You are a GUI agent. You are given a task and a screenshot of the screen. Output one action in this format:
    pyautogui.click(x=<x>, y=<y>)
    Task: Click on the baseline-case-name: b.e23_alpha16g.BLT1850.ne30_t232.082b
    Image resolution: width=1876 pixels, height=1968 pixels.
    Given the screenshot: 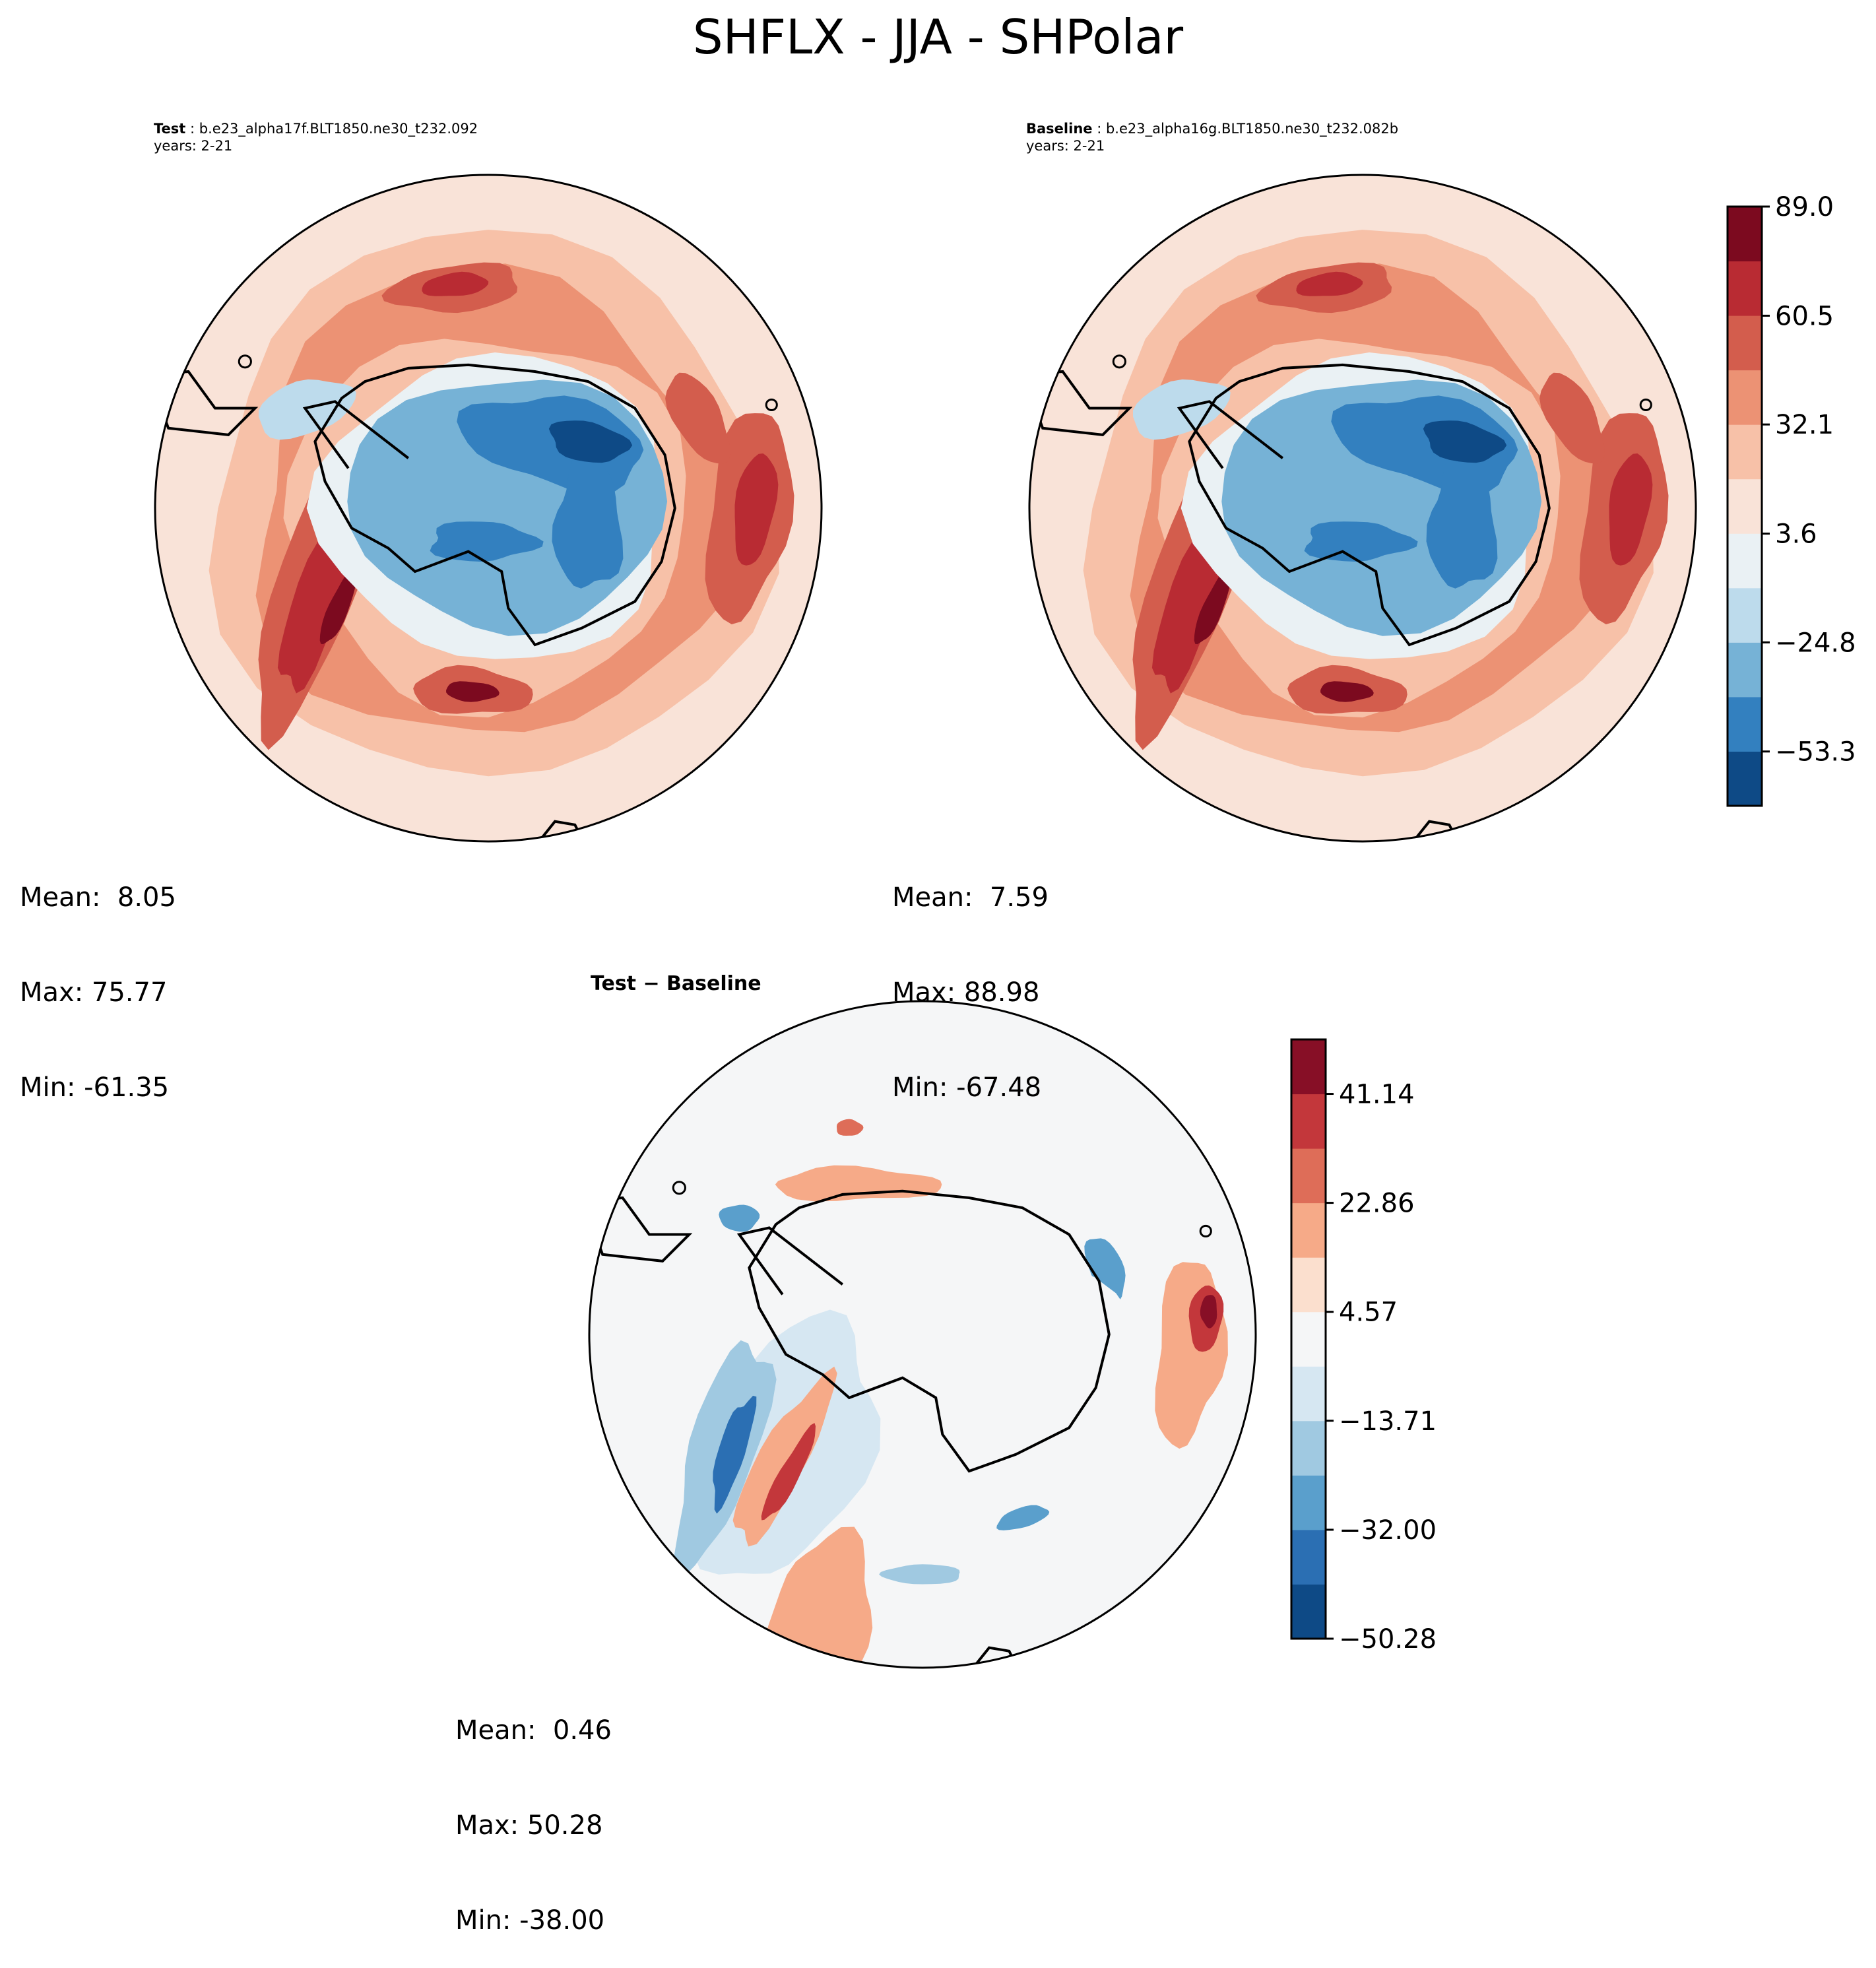 What is the action you would take?
    pyautogui.click(x=1252, y=129)
    